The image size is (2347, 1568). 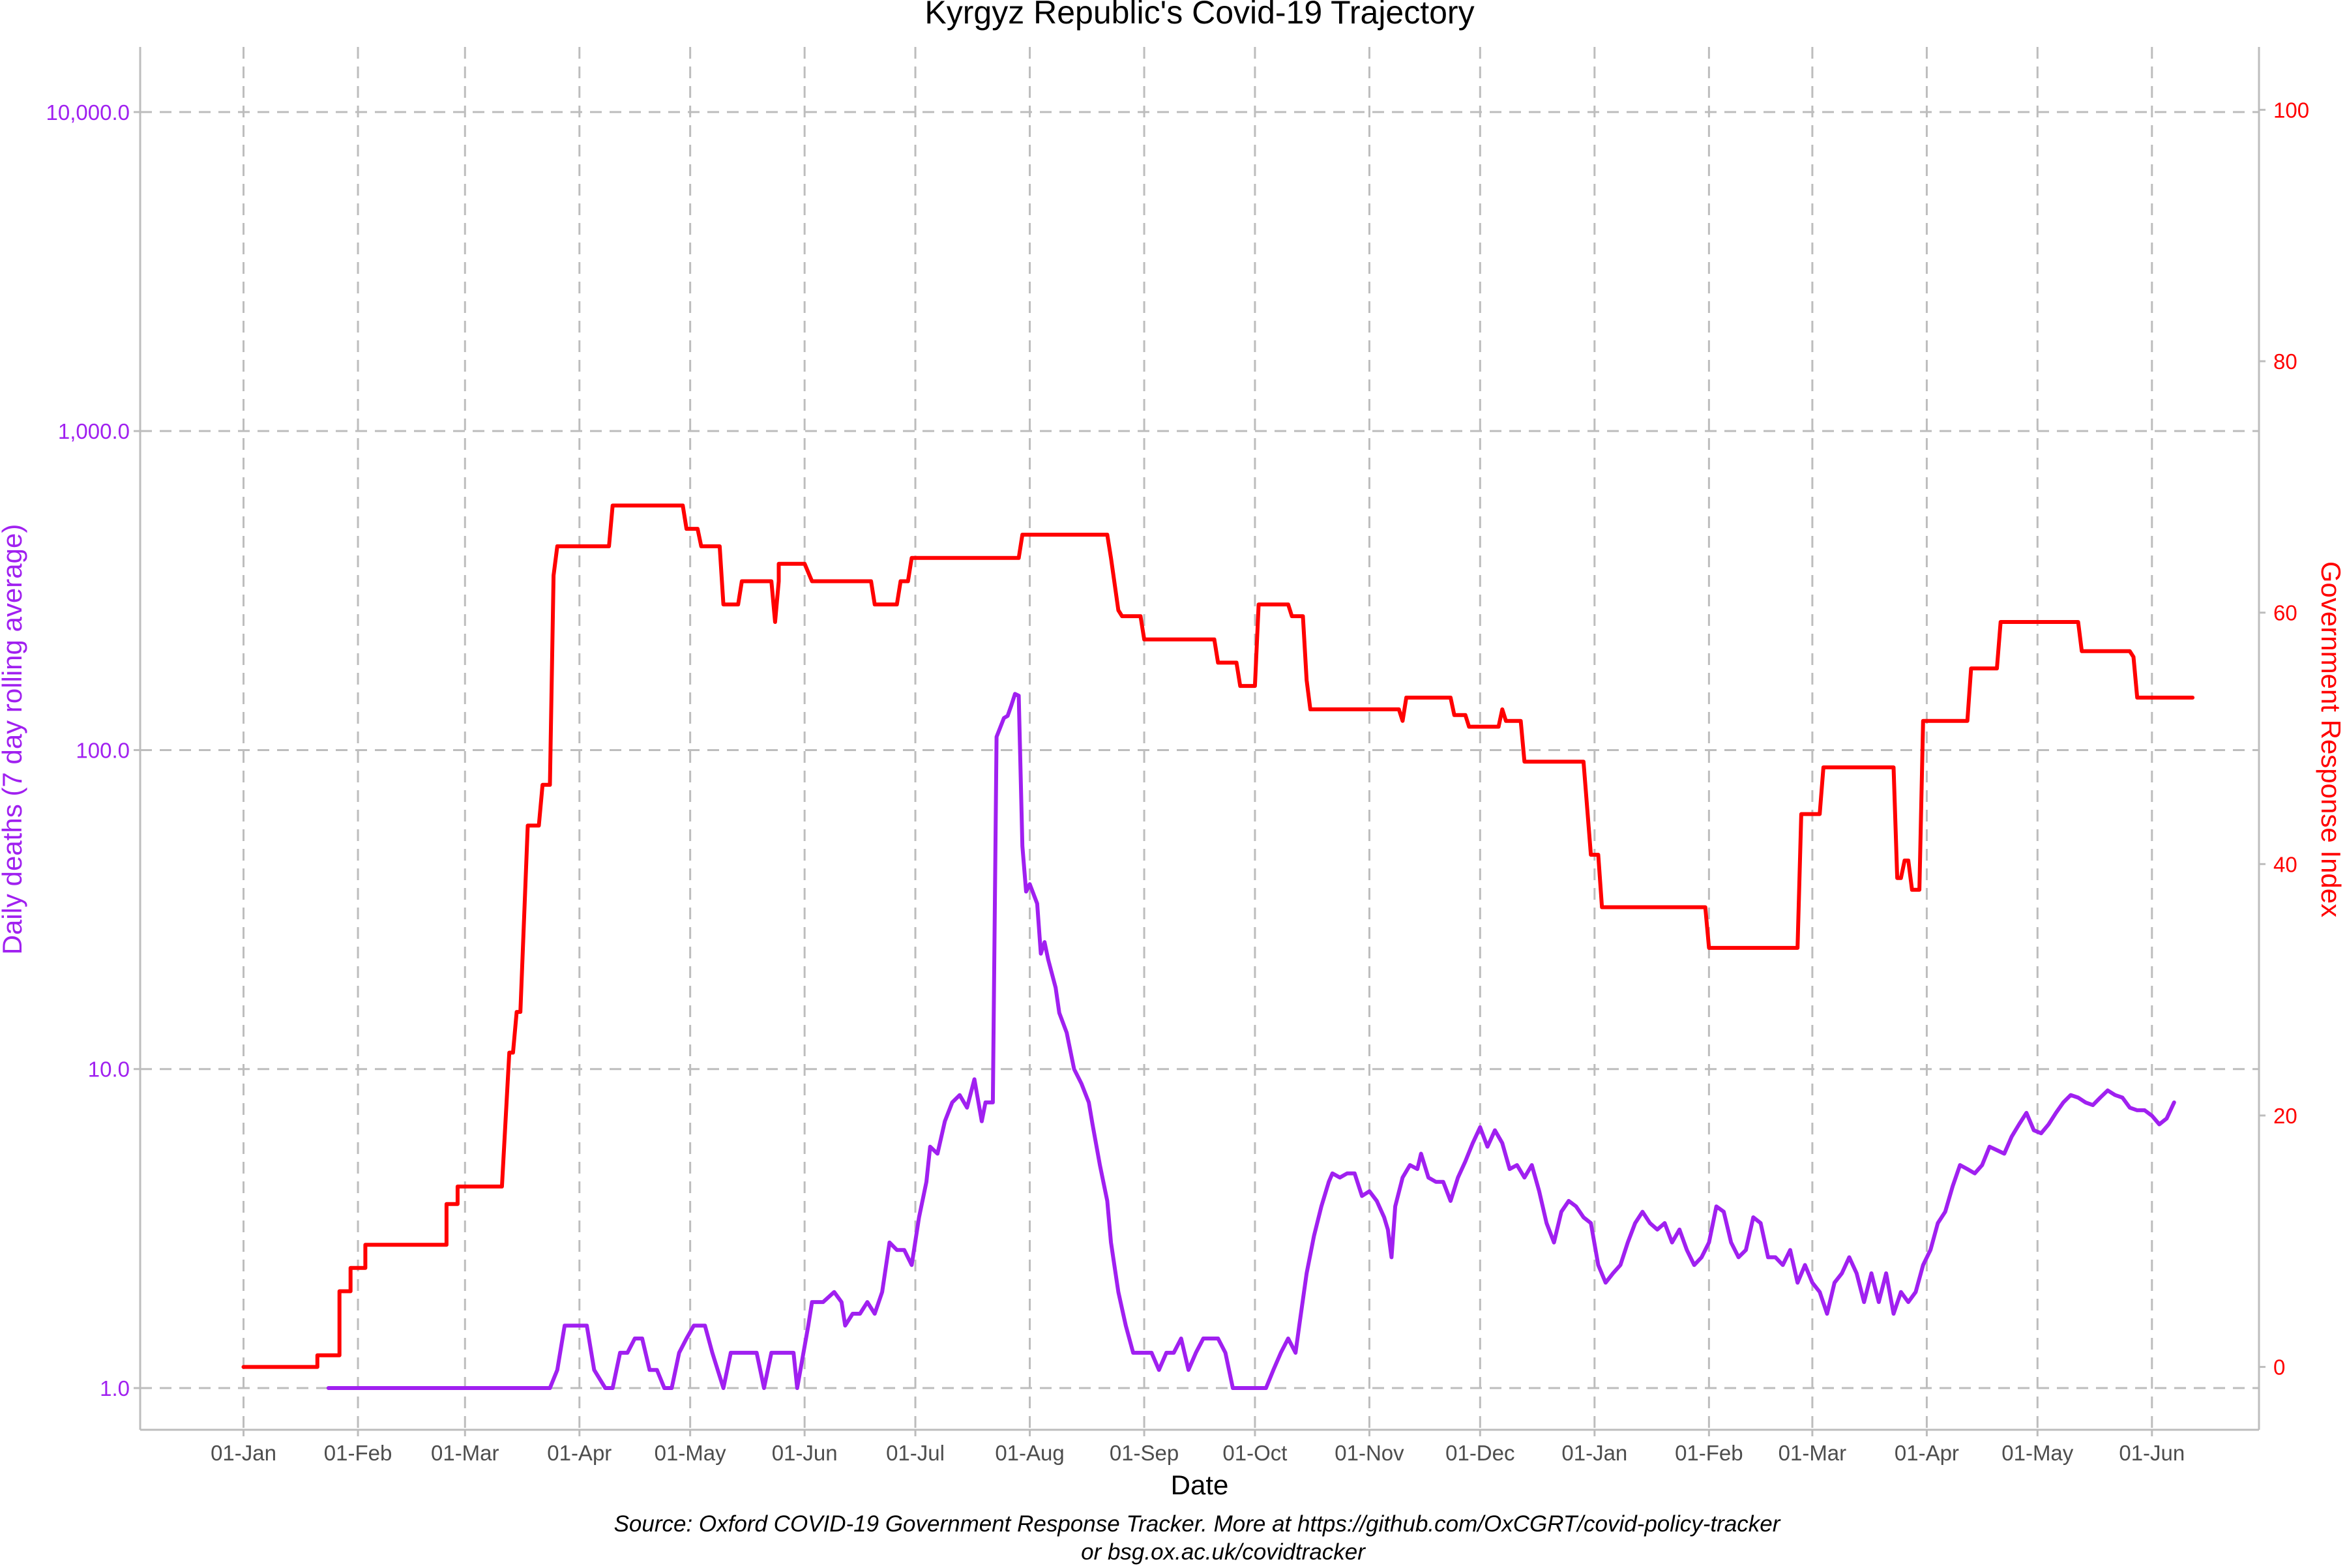 I want to click on y-right-axis-title: Government Response Index, so click(x=2331, y=739).